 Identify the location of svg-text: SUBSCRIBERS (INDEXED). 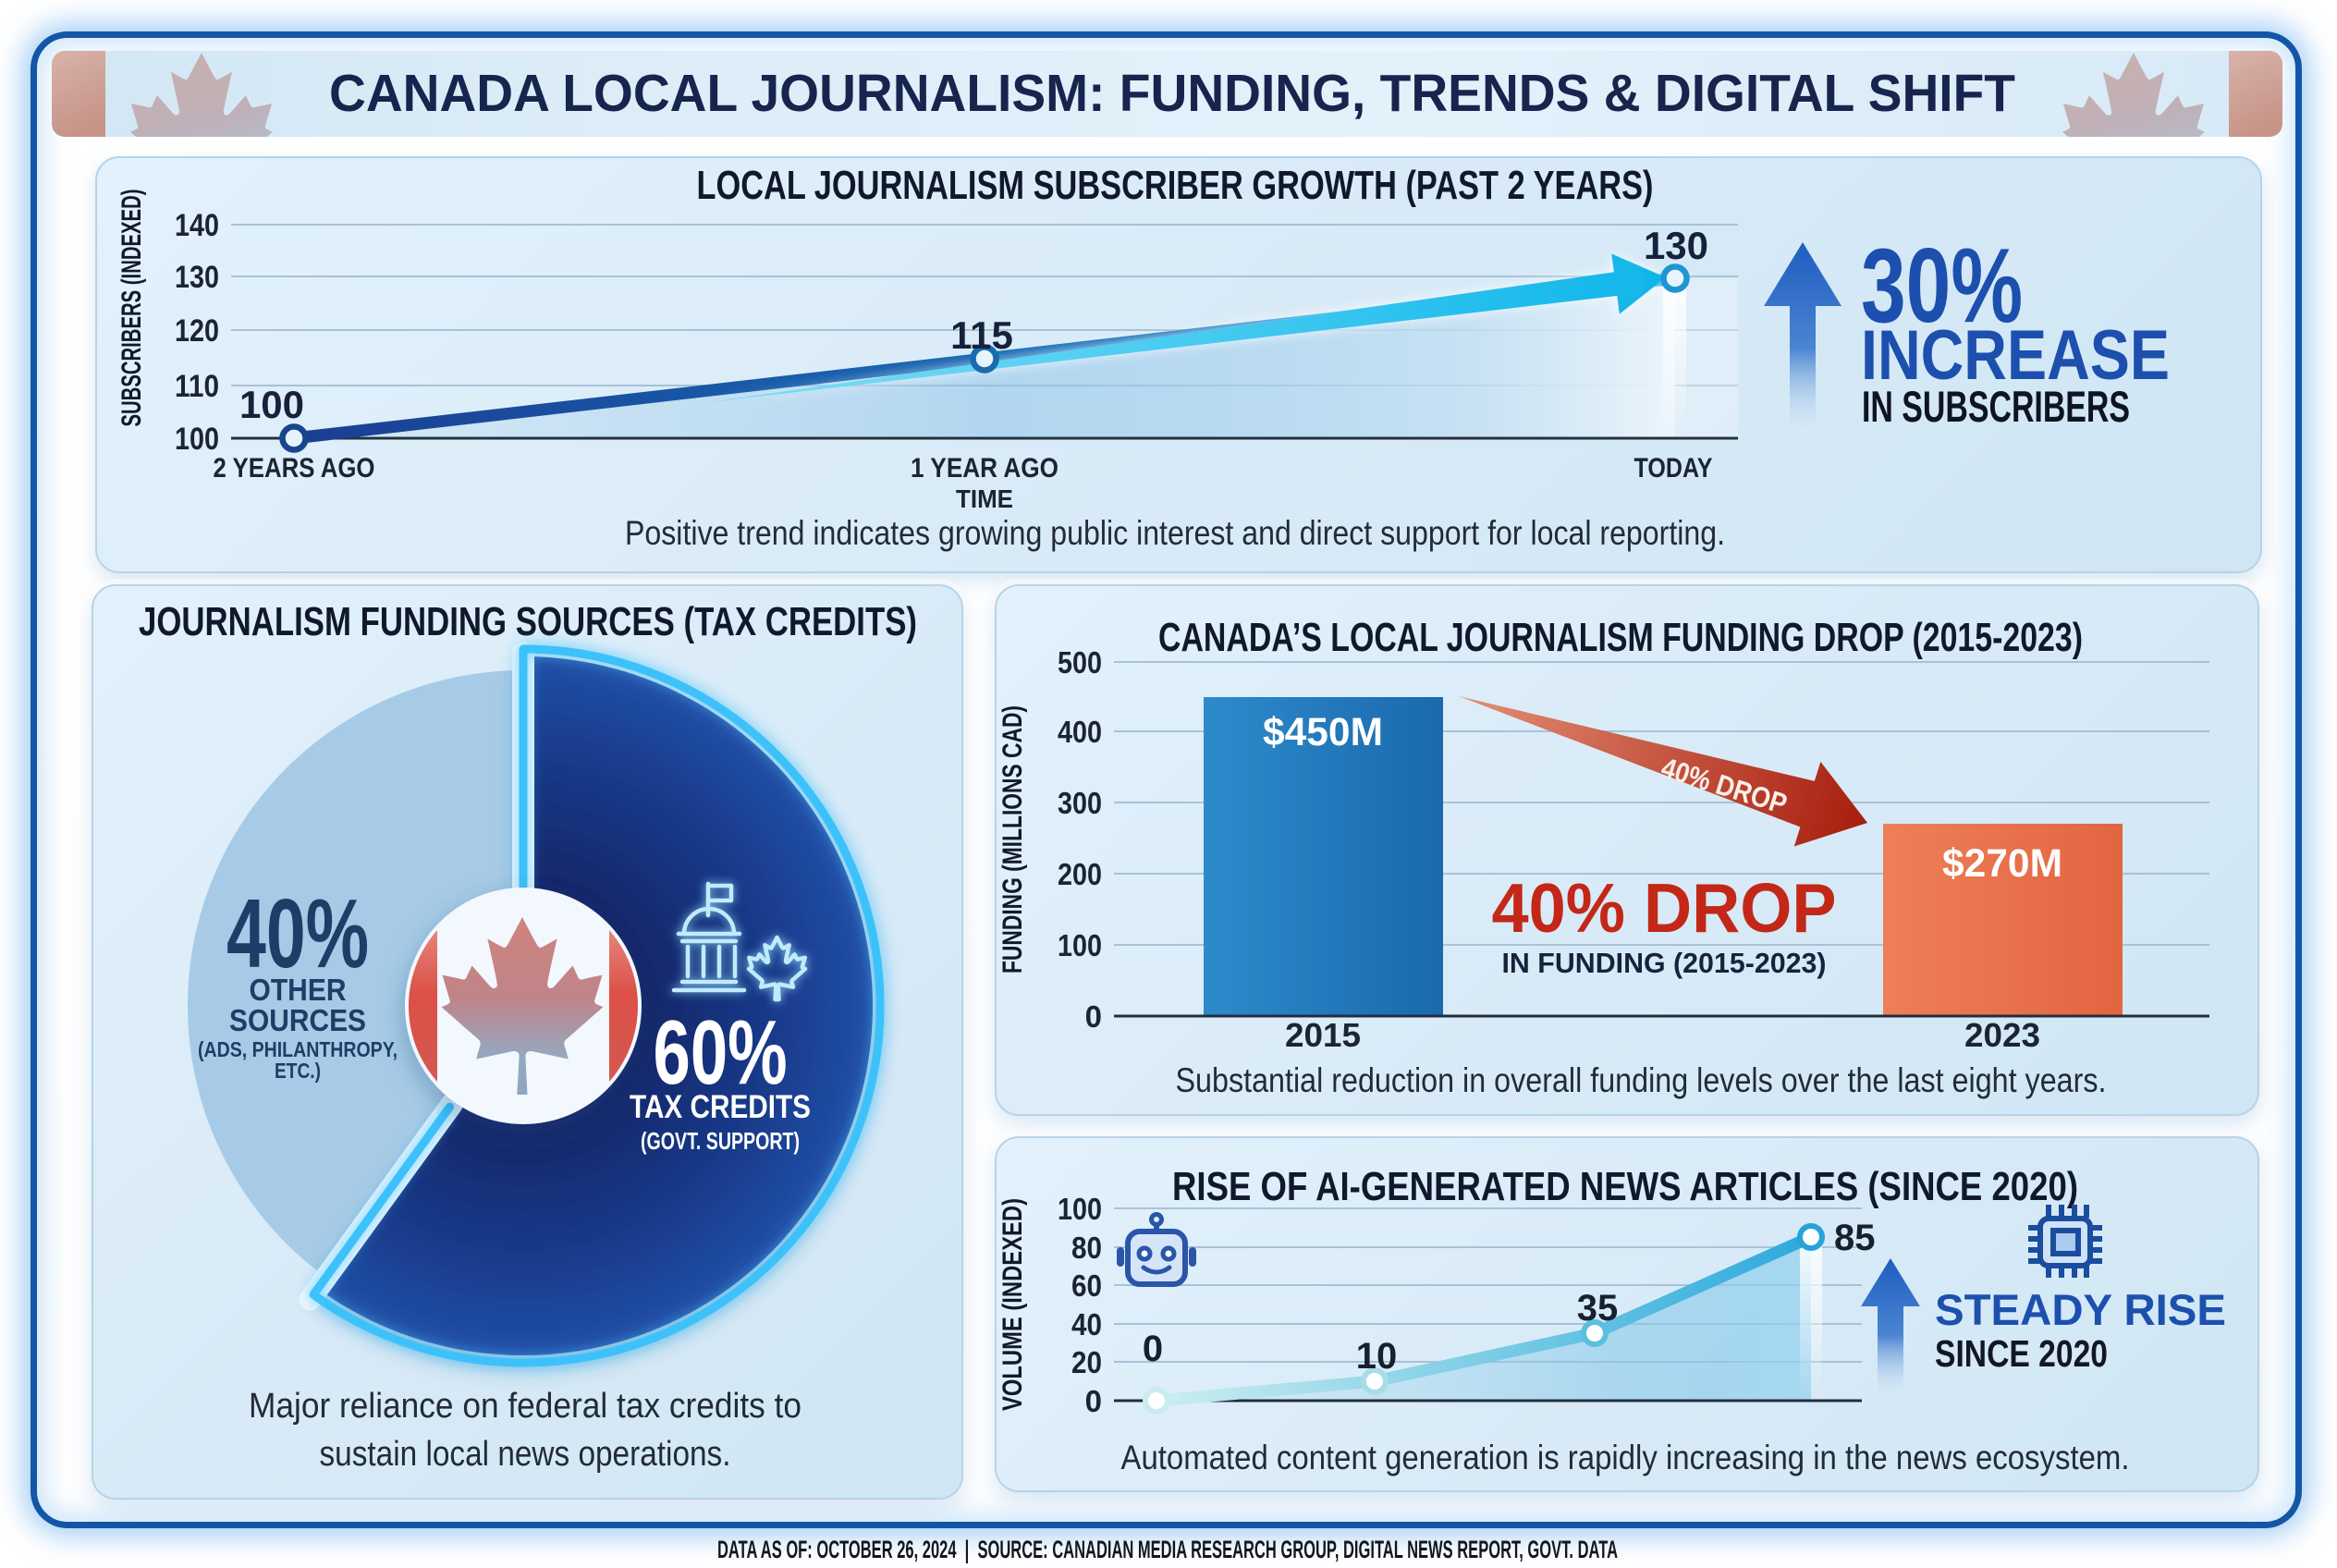
(131, 308).